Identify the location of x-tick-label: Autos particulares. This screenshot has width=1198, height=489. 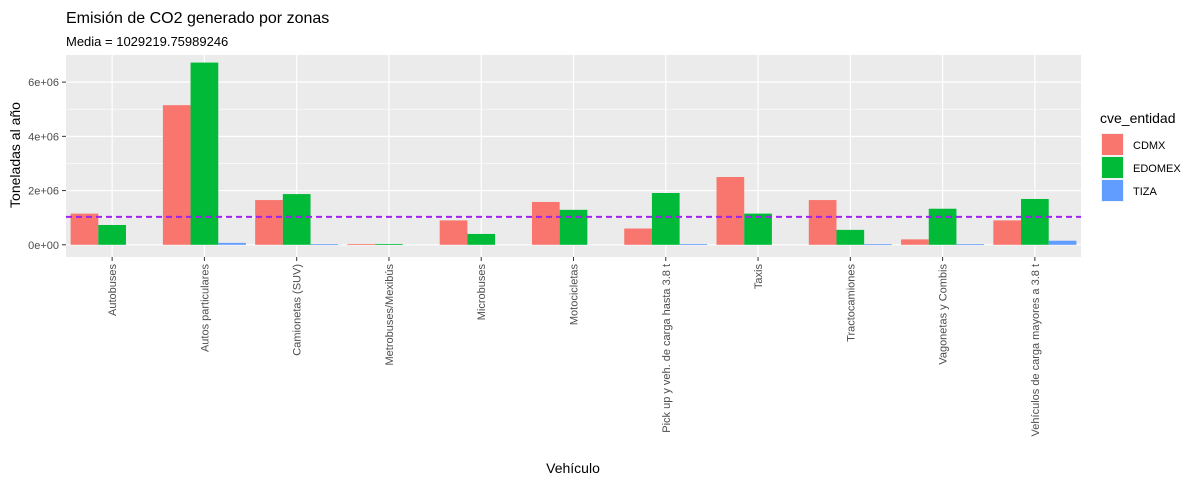
(205, 308).